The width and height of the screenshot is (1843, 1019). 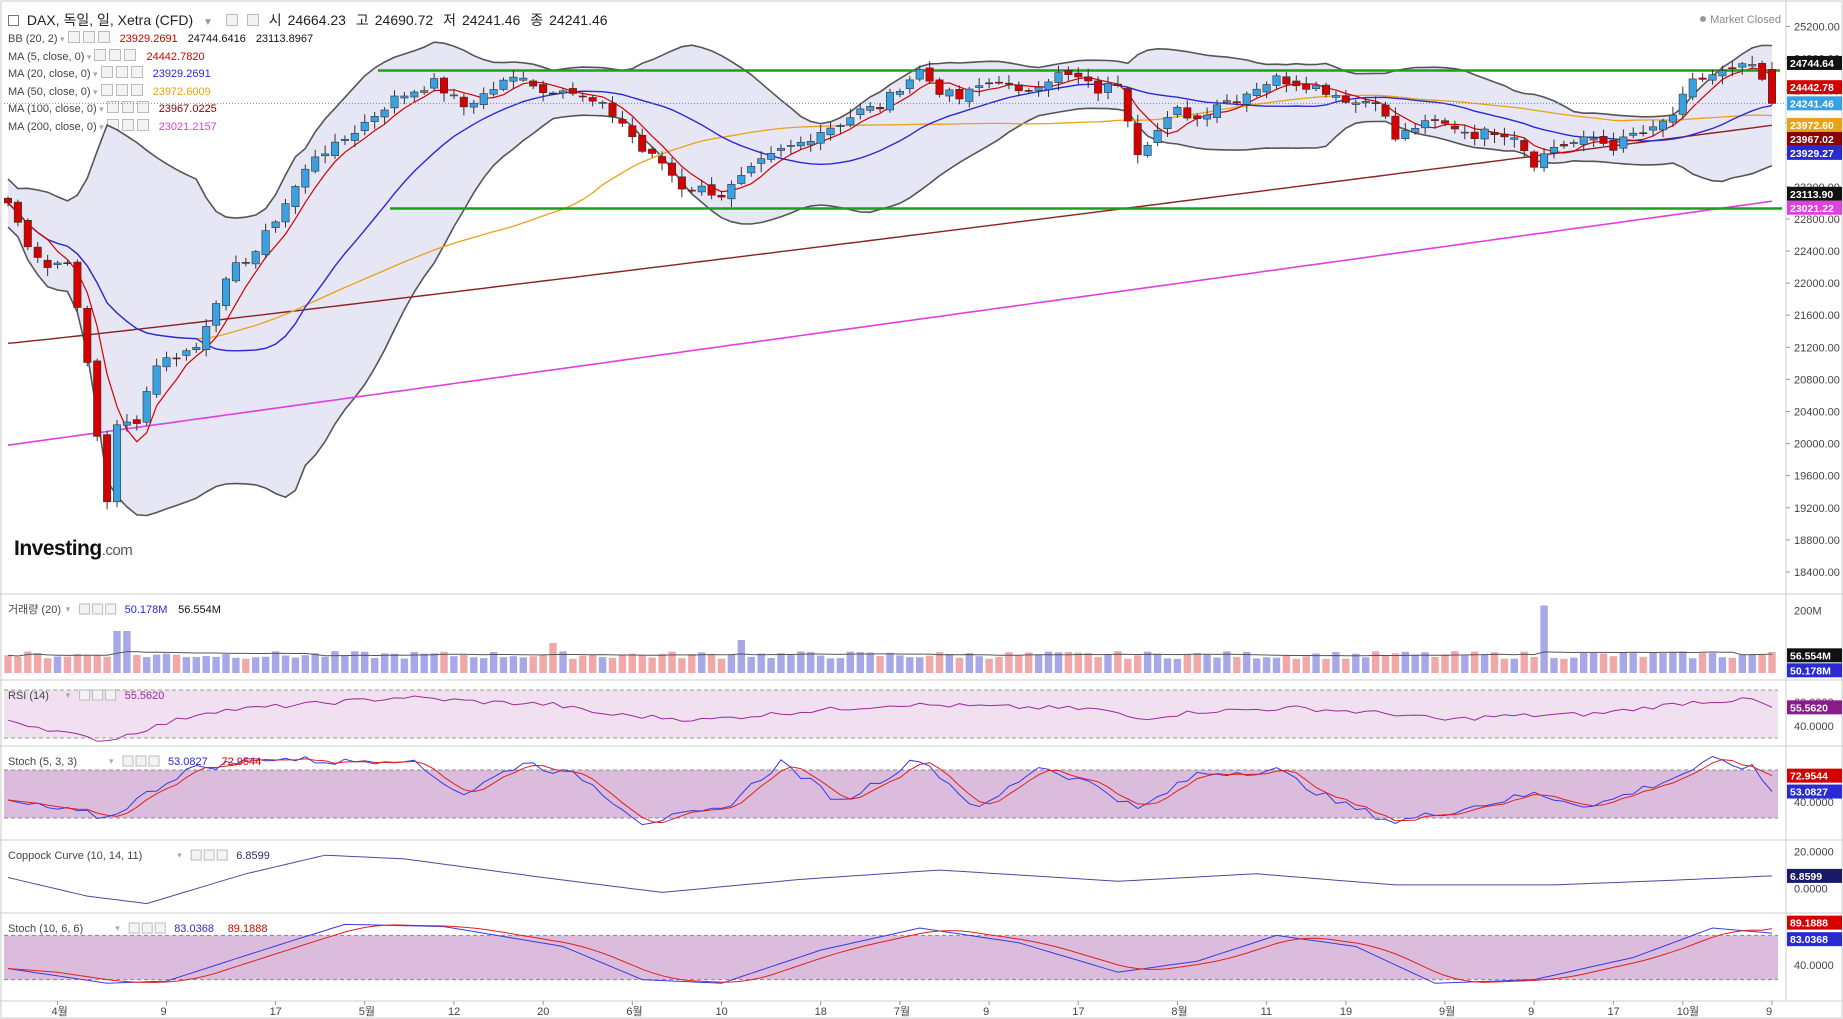 I want to click on price-tick-label: 21200.00, so click(x=1817, y=348).